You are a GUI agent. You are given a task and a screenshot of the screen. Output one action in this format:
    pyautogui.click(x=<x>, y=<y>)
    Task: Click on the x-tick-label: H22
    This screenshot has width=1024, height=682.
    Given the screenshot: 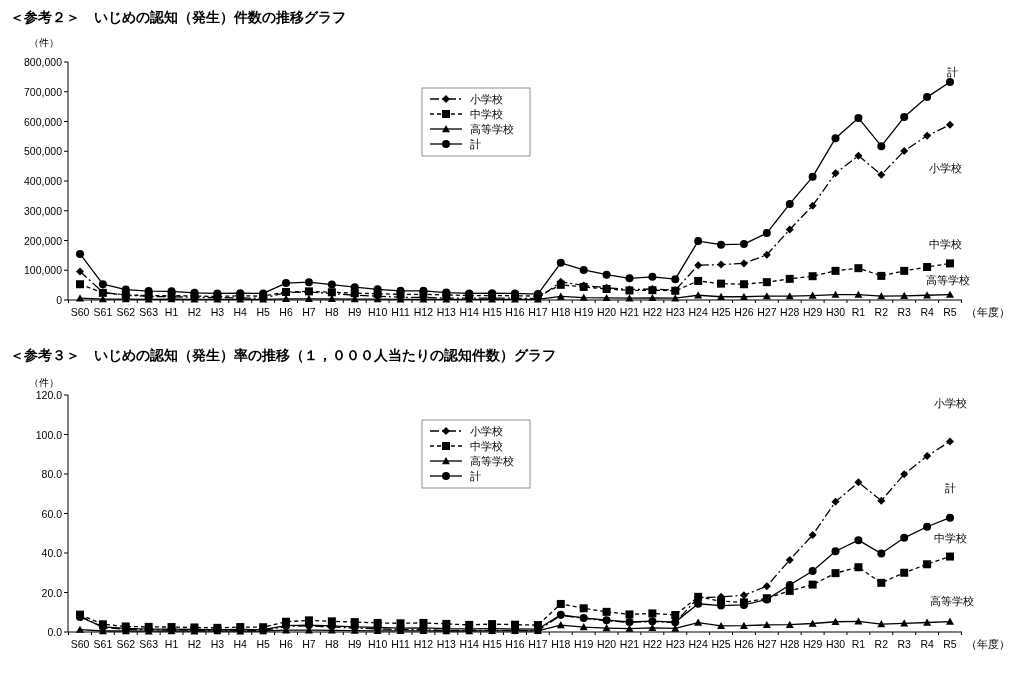 What is the action you would take?
    pyautogui.click(x=652, y=312)
    